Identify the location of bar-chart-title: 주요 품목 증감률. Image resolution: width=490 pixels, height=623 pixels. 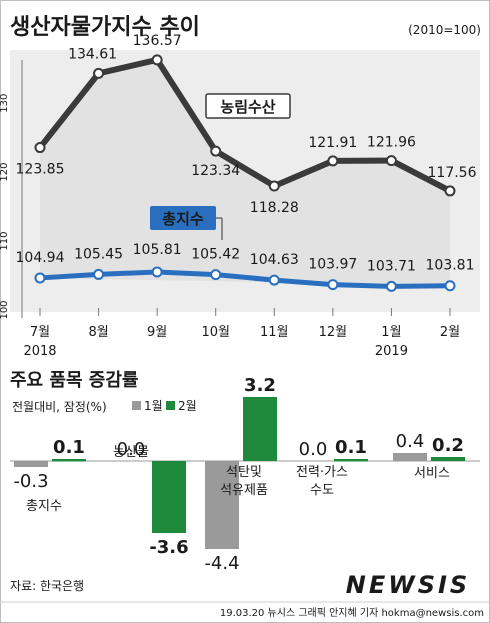
(74, 380).